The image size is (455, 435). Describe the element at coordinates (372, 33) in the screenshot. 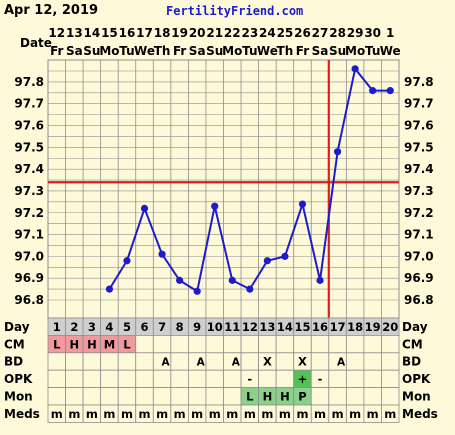

I see `date-tick-label: 30` at that location.